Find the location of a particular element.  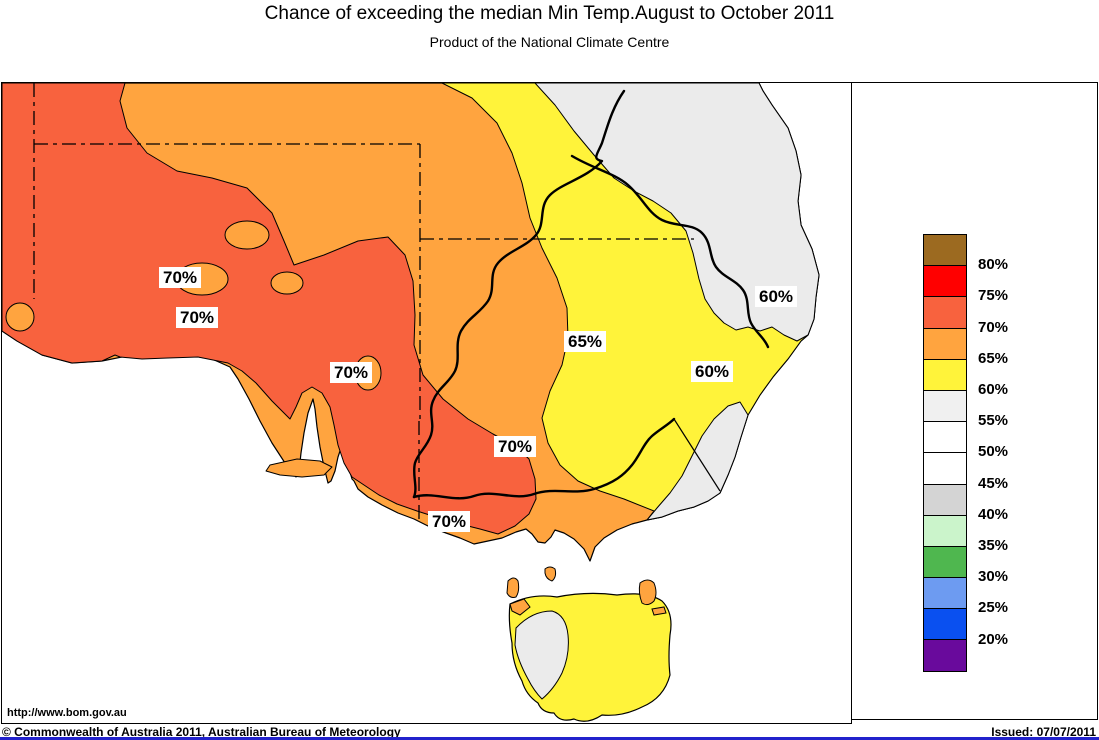

region-grey-southeast is located at coordinates (697, 461).